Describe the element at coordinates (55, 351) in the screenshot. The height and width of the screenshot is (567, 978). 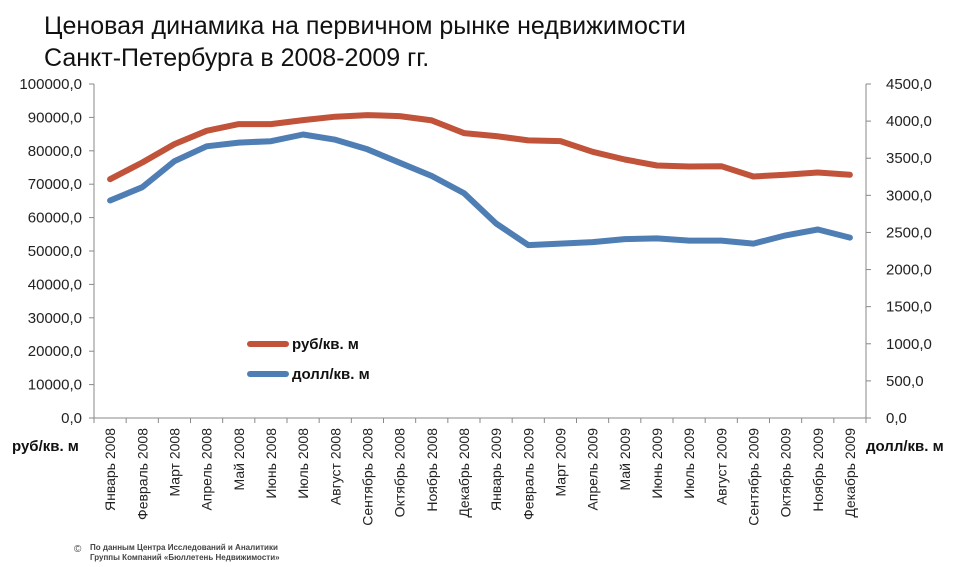
I see `left-axis-tick-label: 20000,0` at that location.